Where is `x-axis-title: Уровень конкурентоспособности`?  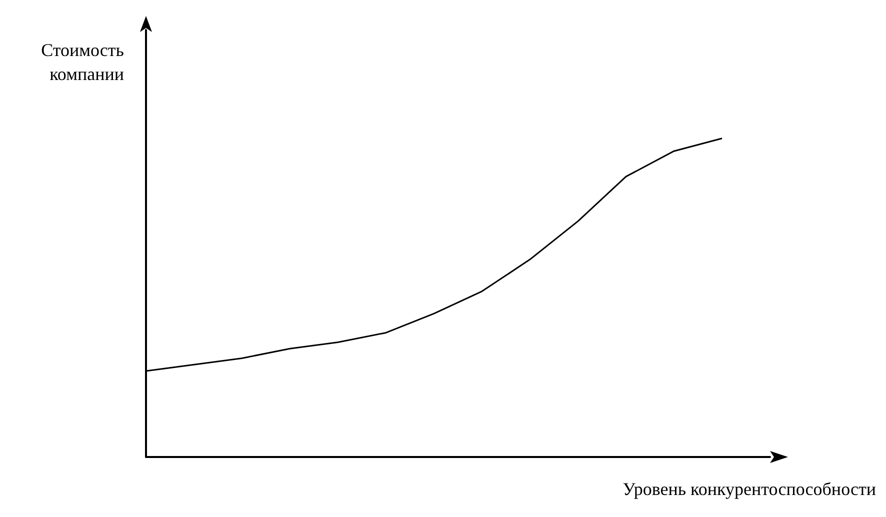 x-axis-title: Уровень конкурентоспособности is located at coordinates (749, 489).